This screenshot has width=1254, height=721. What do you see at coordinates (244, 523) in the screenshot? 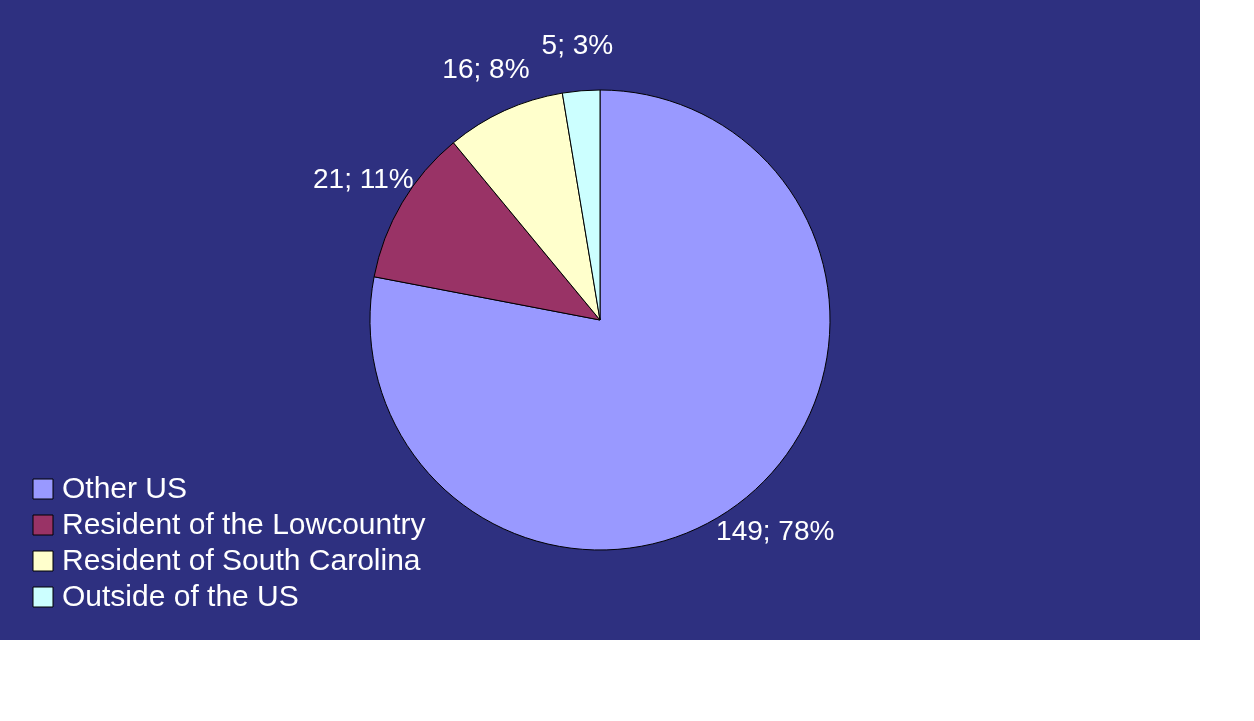
I see `legend-label: Resident of the Lowcountry` at bounding box center [244, 523].